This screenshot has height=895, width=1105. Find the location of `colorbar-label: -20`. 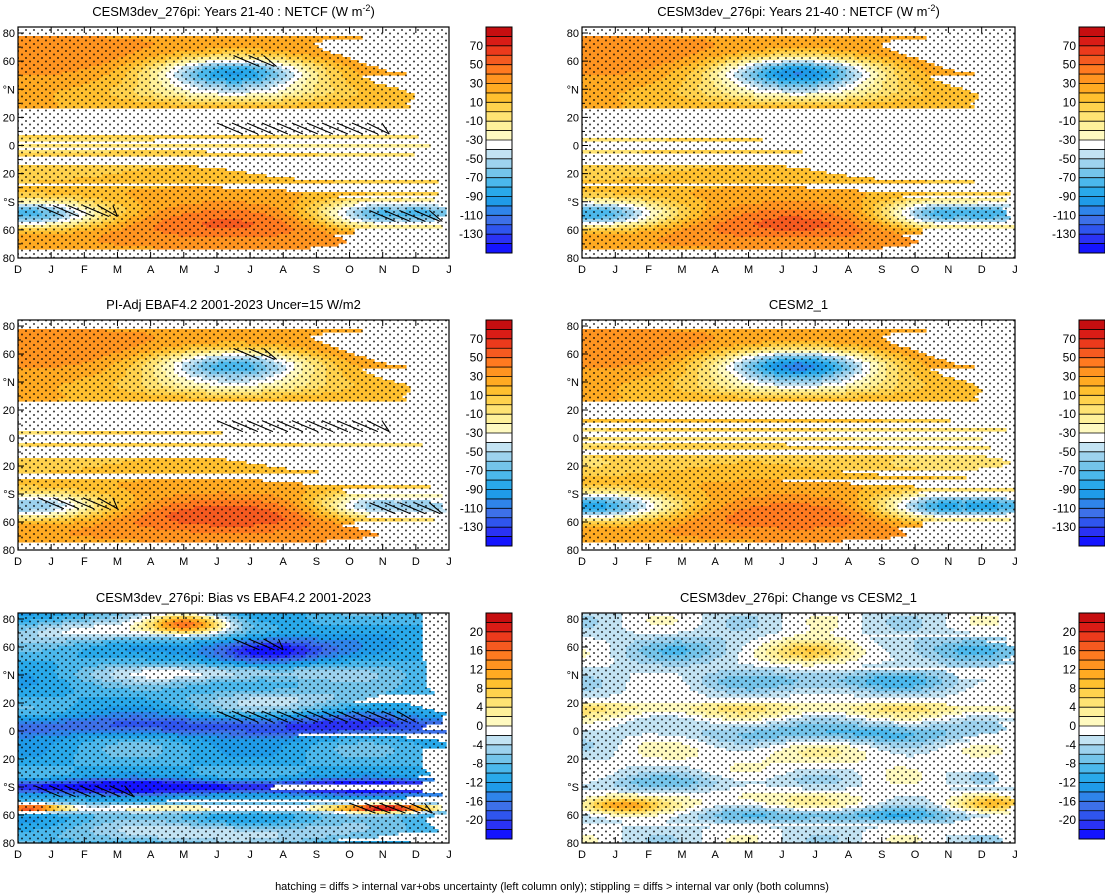

colorbar-label: -20 is located at coordinates (475, 820).